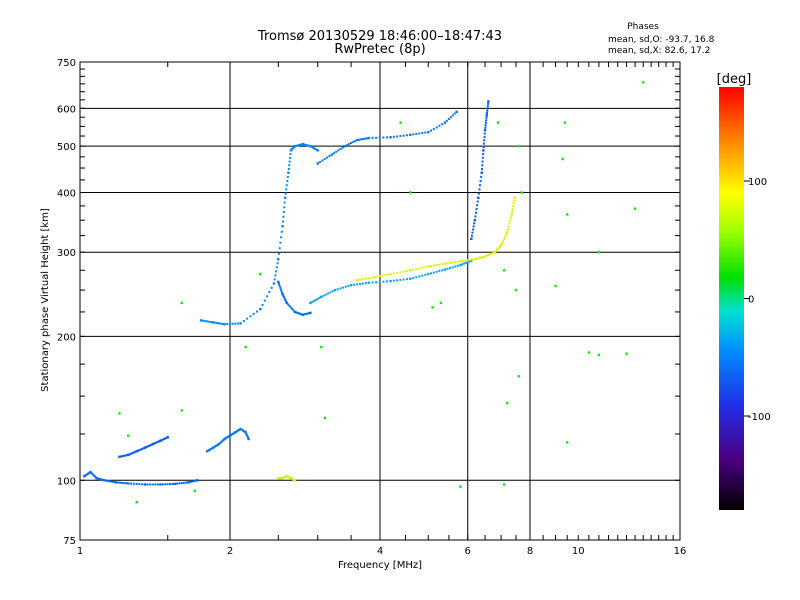  What do you see at coordinates (734, 79) in the screenshot?
I see `colorbar-label: [deg]` at bounding box center [734, 79].